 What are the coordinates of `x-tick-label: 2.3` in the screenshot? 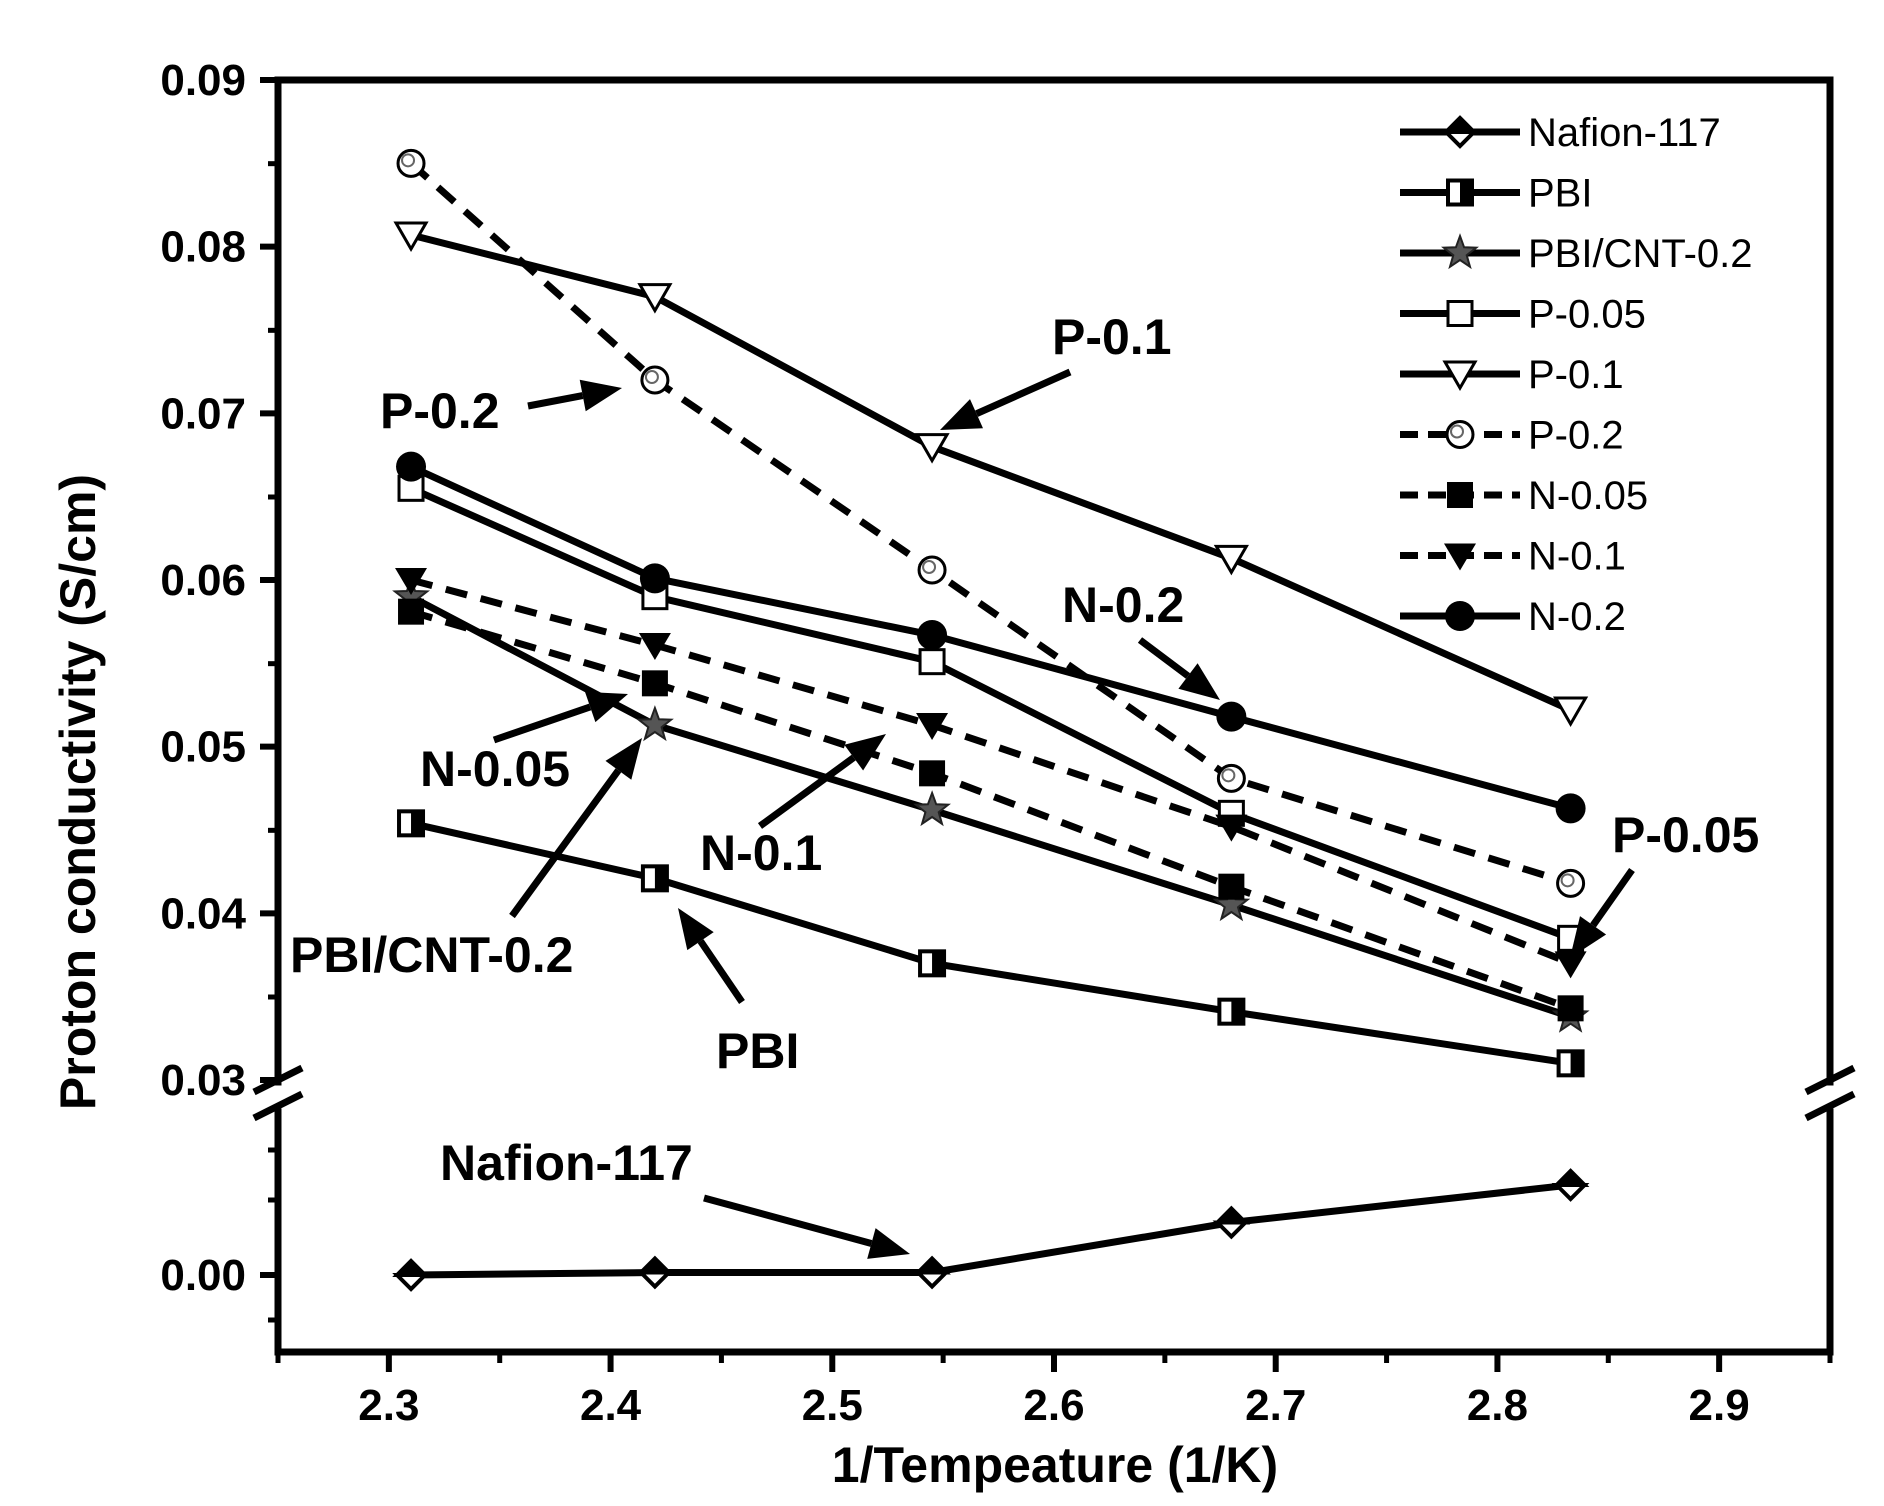 It's located at (388, 1405).